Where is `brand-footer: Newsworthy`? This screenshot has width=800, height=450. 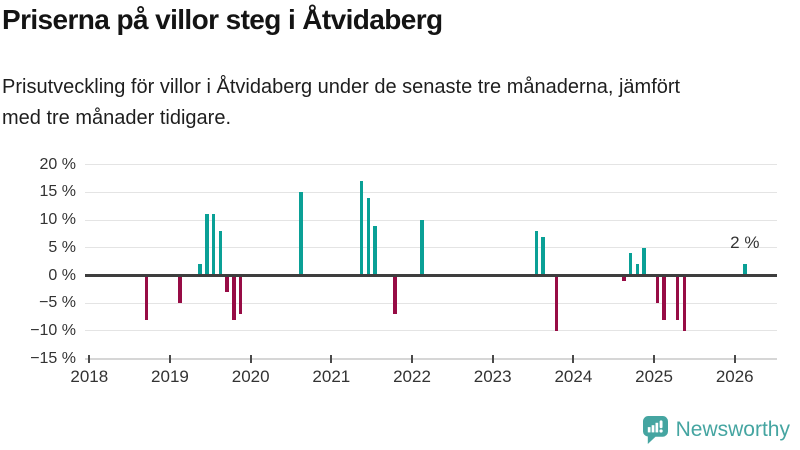 brand-footer: Newsworthy is located at coordinates (716, 430).